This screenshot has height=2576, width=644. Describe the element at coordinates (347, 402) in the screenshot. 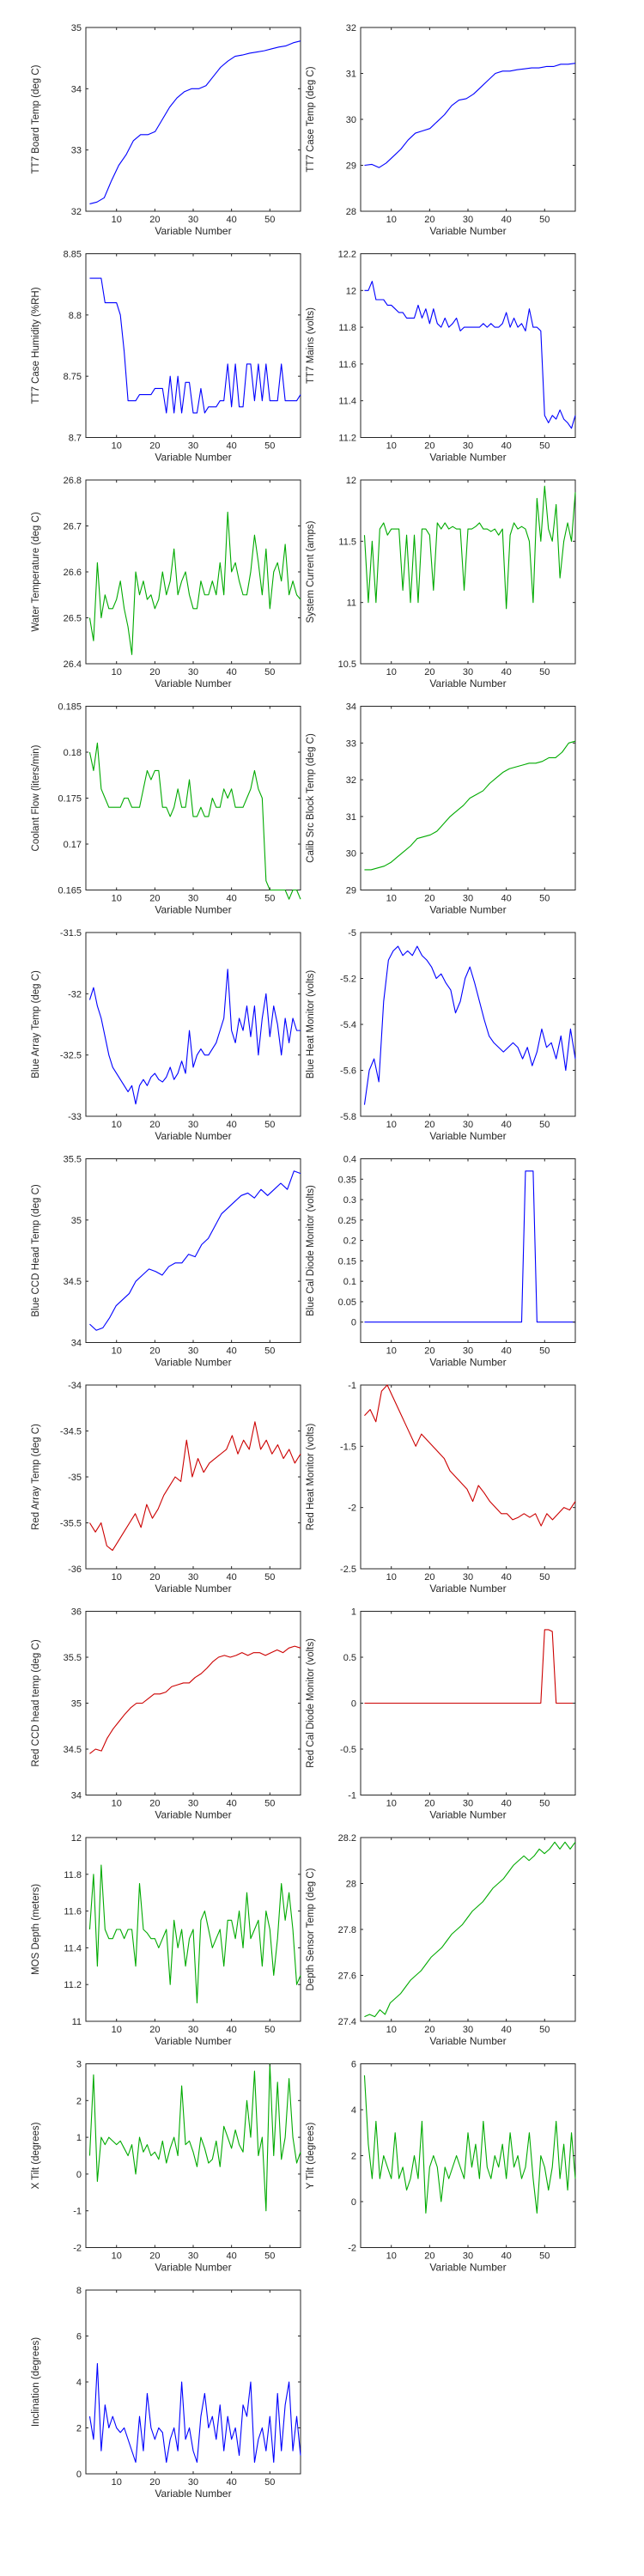

I see `y-tick-label: 11.4` at that location.